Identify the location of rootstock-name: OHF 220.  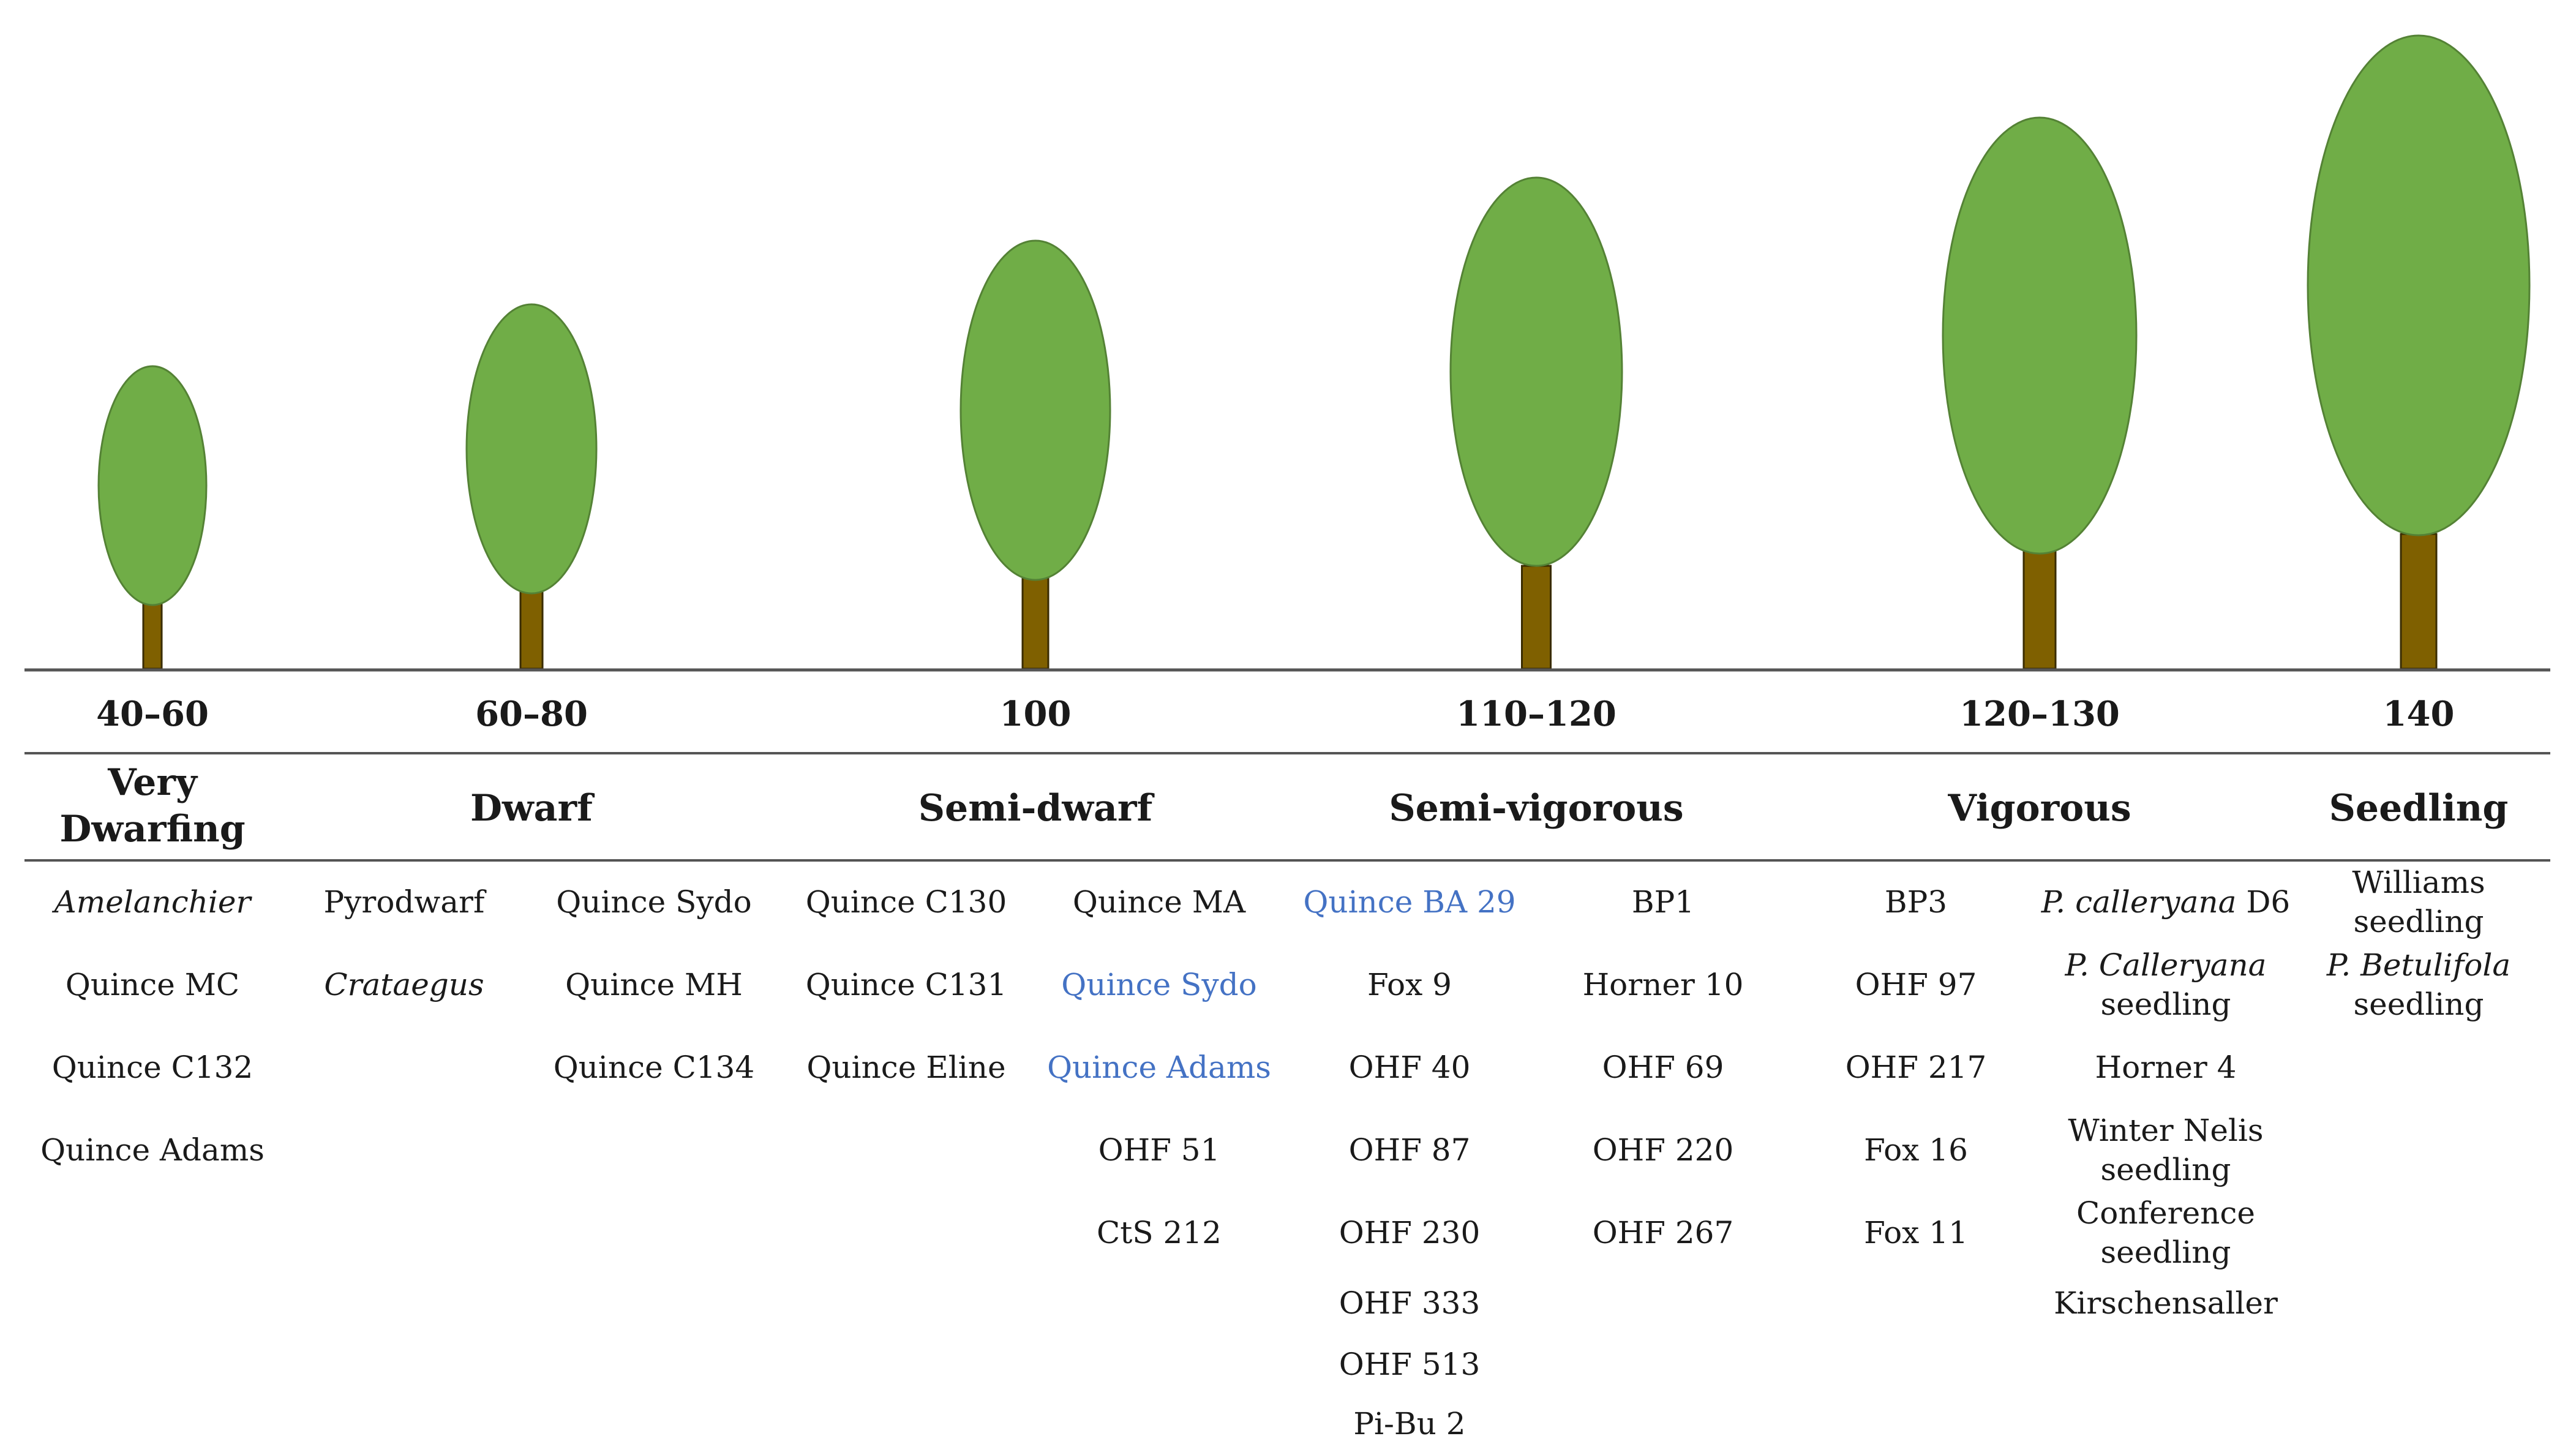
(1664, 1150).